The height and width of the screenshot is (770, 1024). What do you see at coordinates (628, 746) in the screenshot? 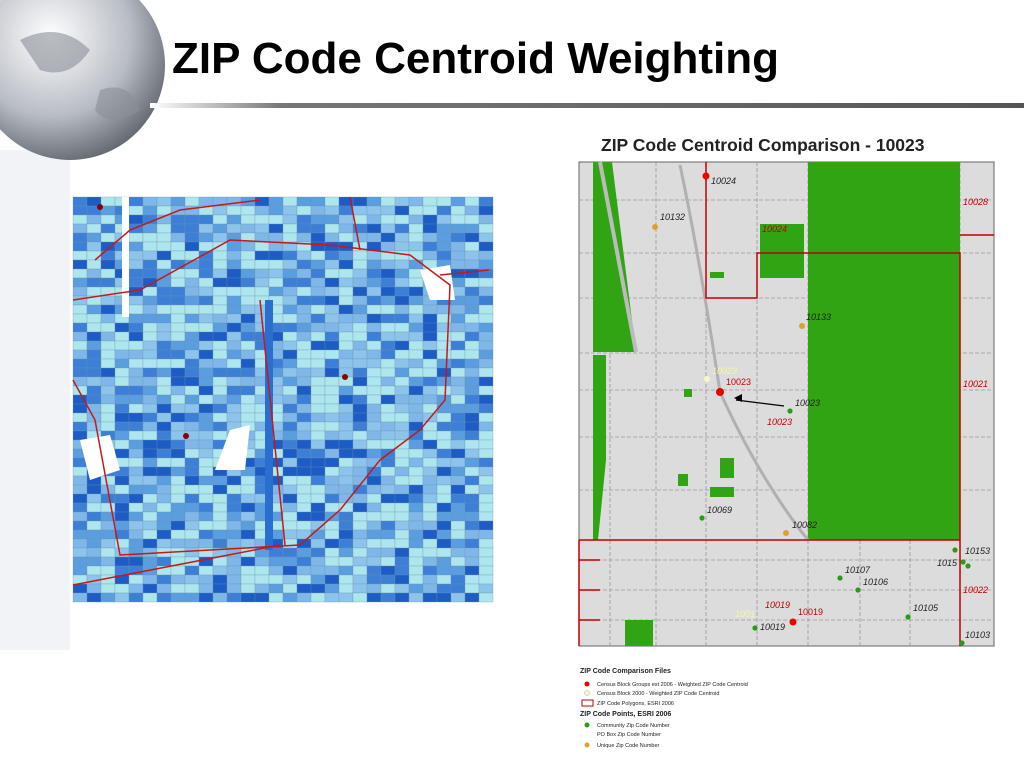
I see `legend-item: Unique Zip Code Number` at bounding box center [628, 746].